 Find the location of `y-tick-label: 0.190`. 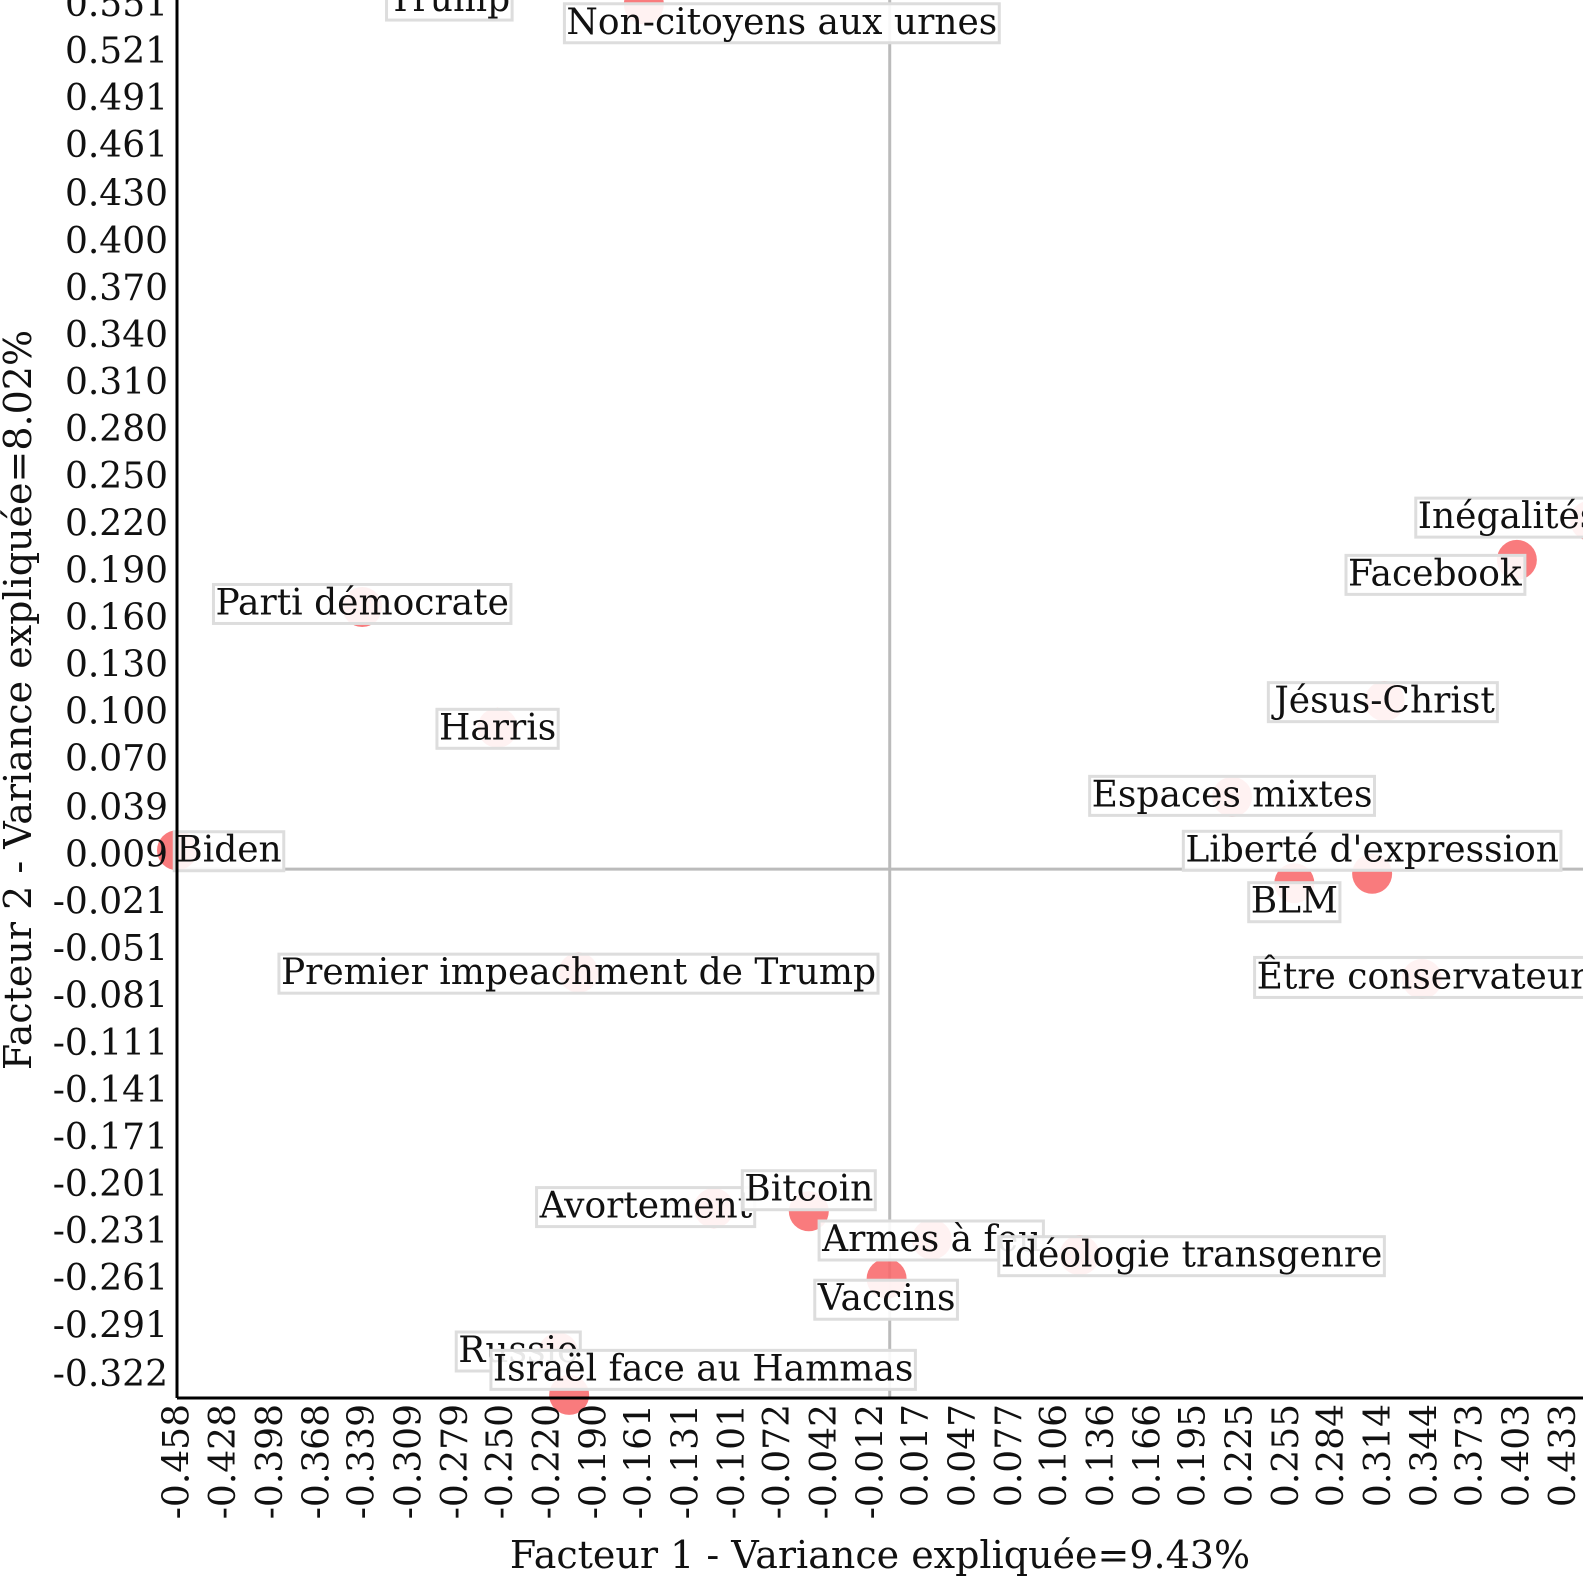

y-tick-label: 0.190 is located at coordinates (116, 570).